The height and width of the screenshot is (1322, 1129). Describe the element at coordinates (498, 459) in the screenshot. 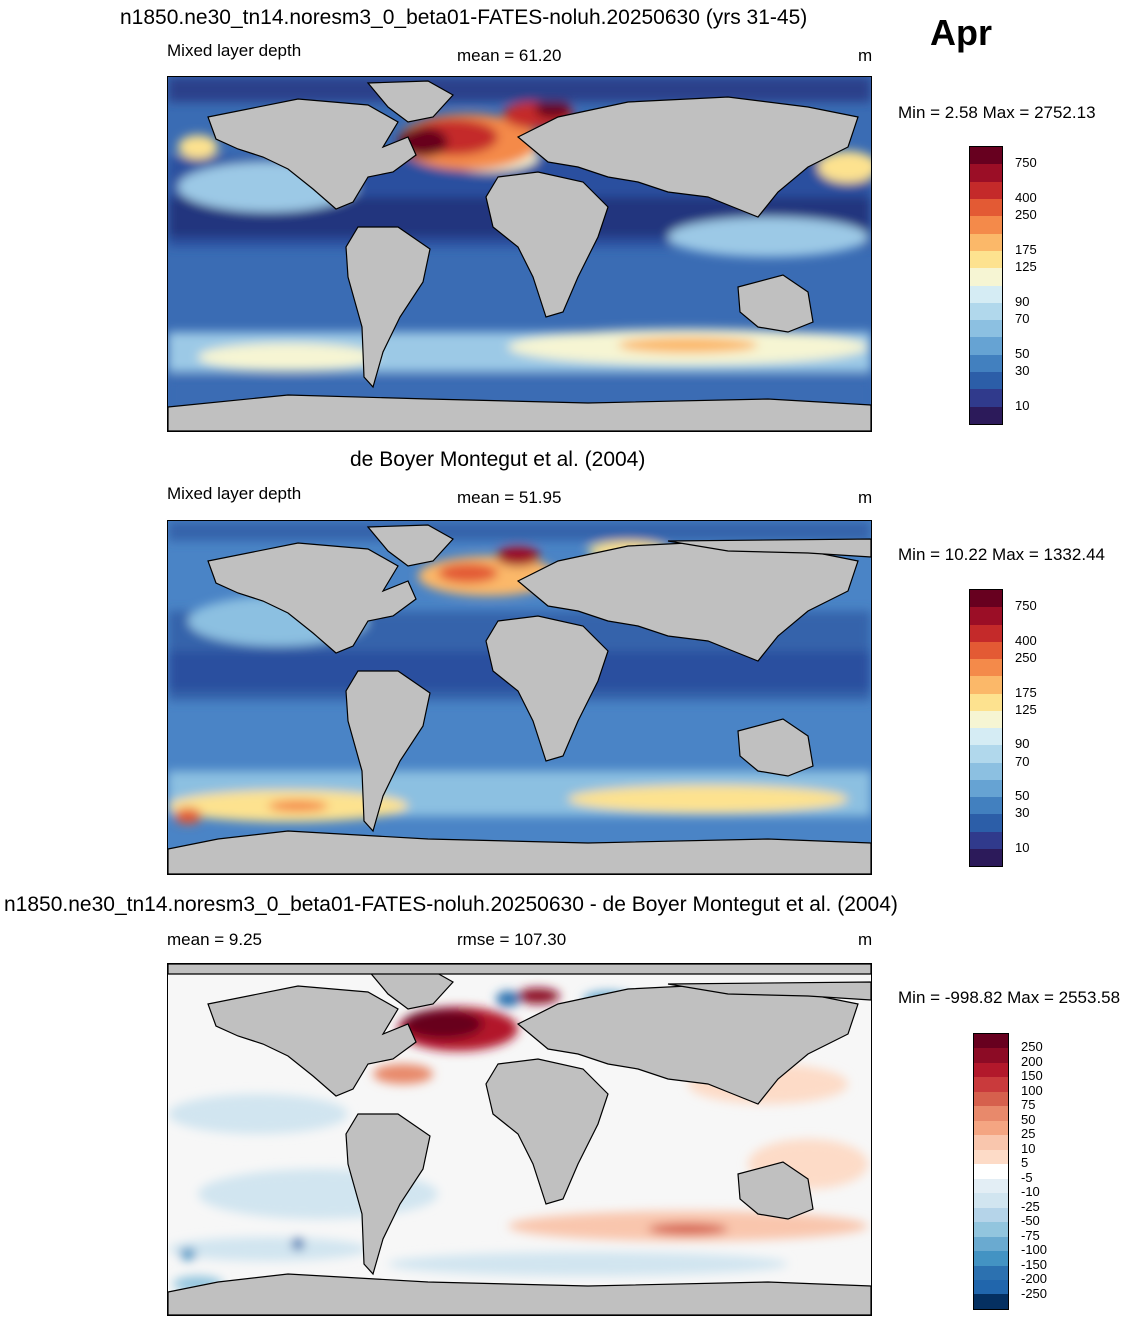

I see `panel2-heading: de Boyer Montegut et al. (2004)` at that location.